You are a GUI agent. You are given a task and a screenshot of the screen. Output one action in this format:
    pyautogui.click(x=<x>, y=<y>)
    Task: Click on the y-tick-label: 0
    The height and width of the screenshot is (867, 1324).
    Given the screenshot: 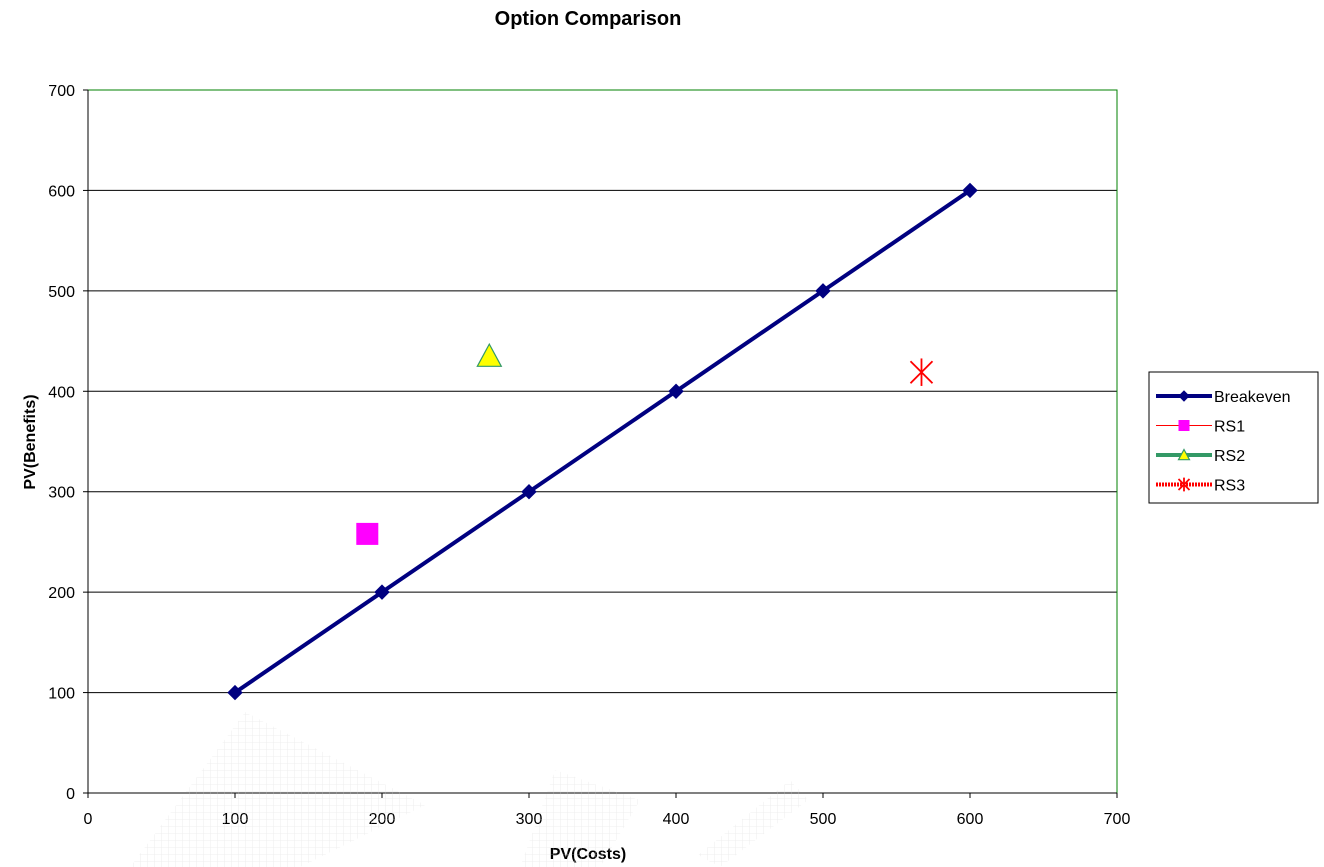 What is the action you would take?
    pyautogui.click(x=70, y=794)
    